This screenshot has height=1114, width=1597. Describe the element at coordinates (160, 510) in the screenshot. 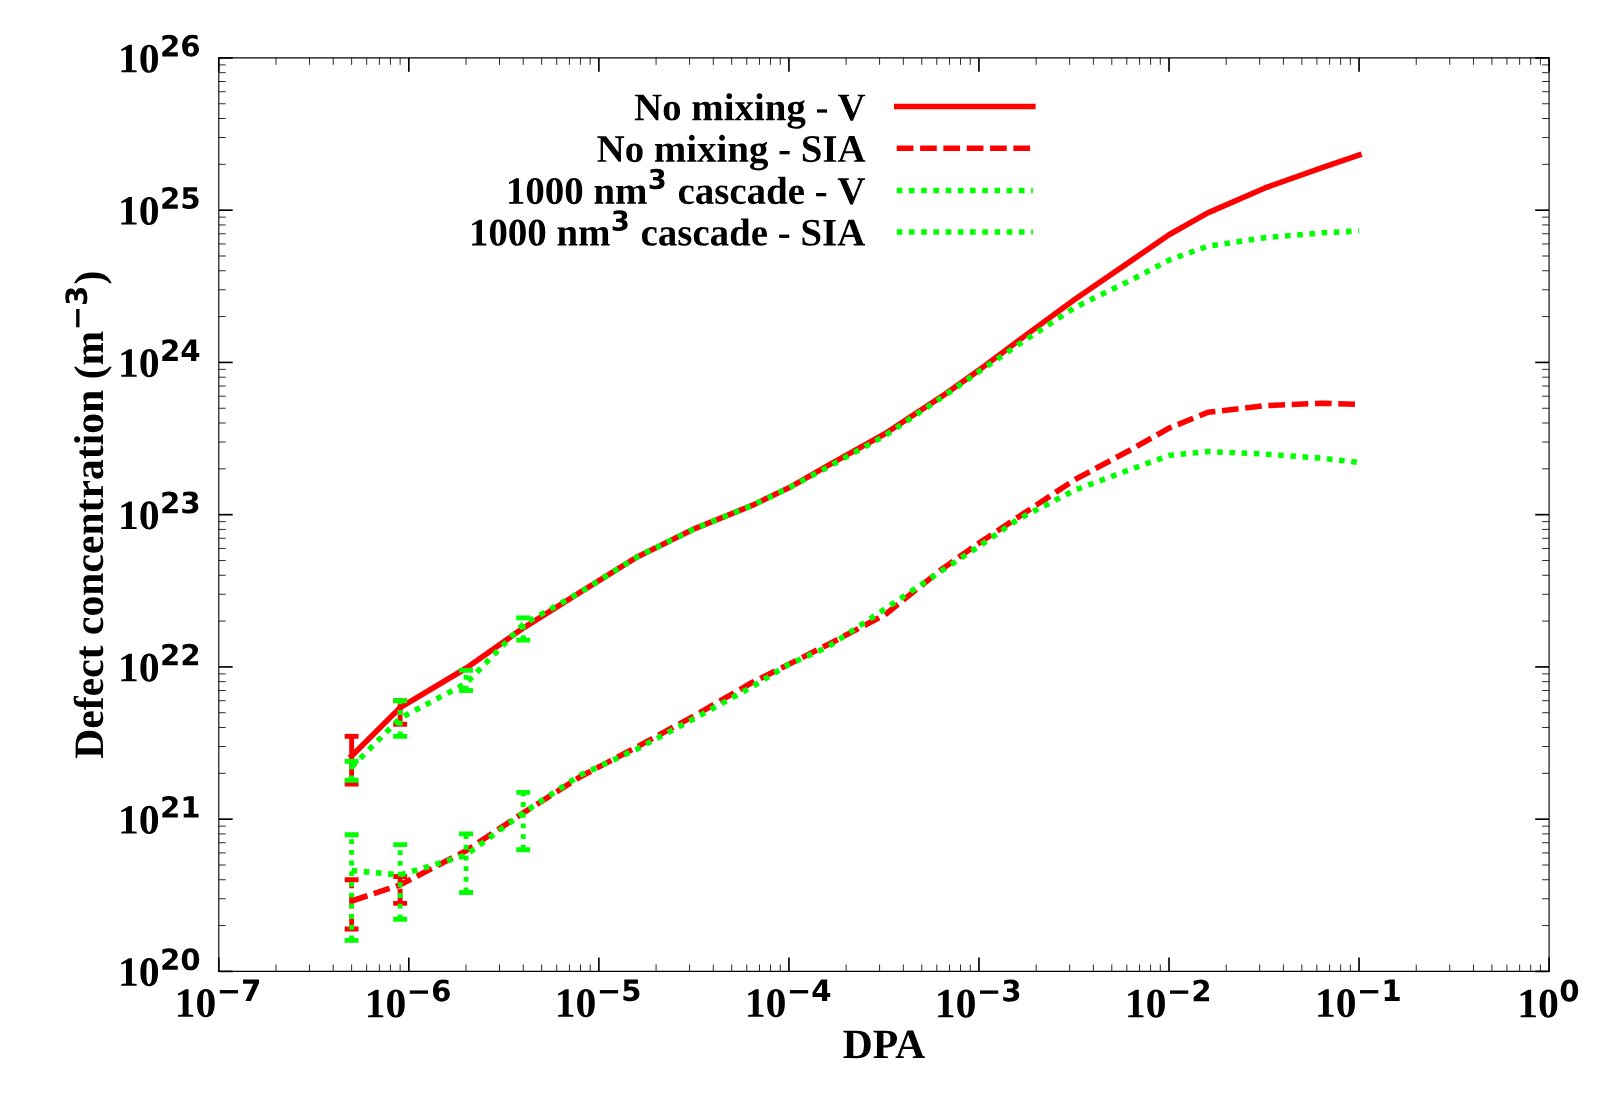

I see `y-tick-label: 10$^{23}$` at that location.